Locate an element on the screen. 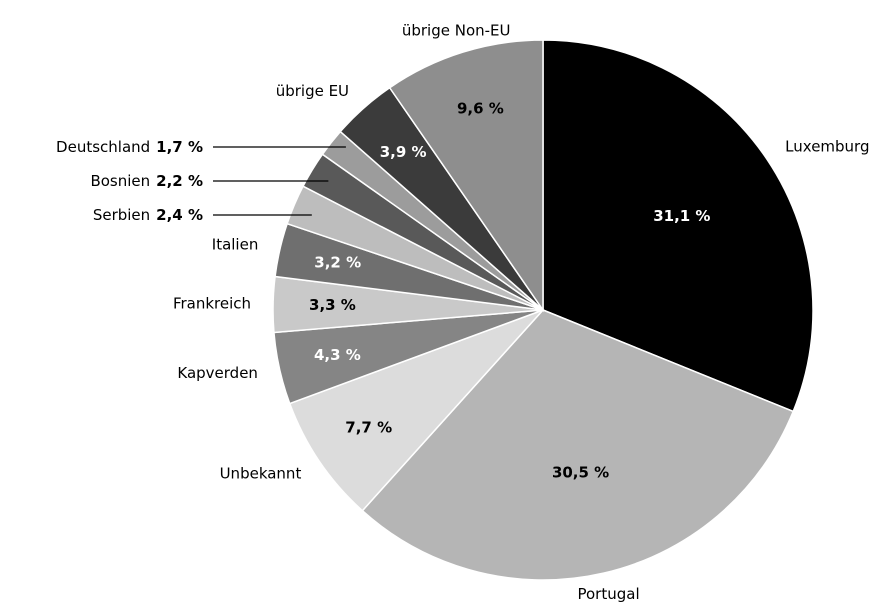  slice-label: Serbien 2,4 % is located at coordinates (148, 215).